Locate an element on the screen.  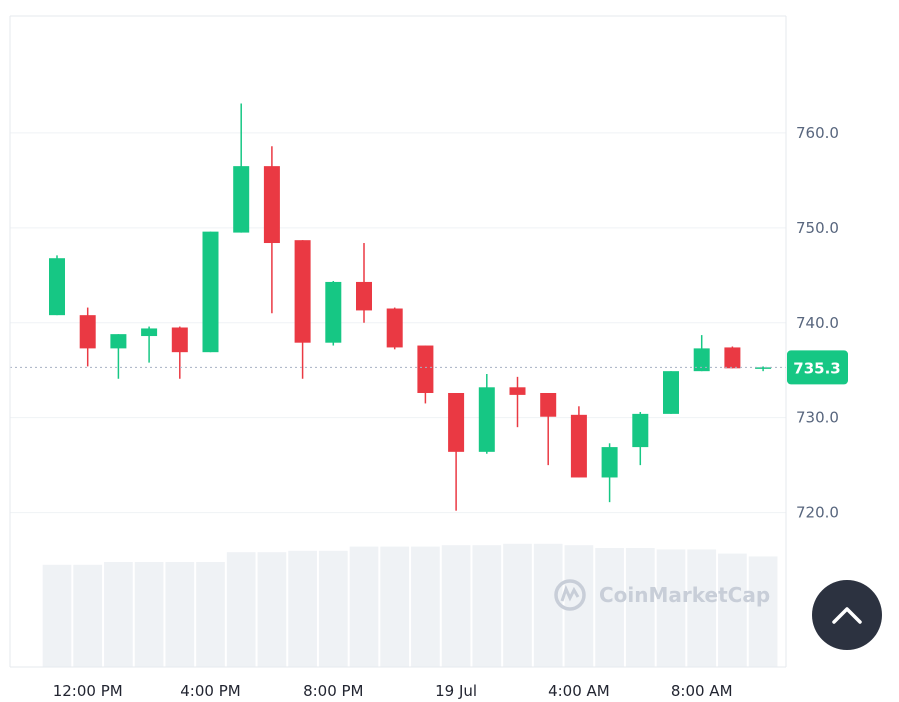
current-price-value: 735.3 is located at coordinates (816, 368).